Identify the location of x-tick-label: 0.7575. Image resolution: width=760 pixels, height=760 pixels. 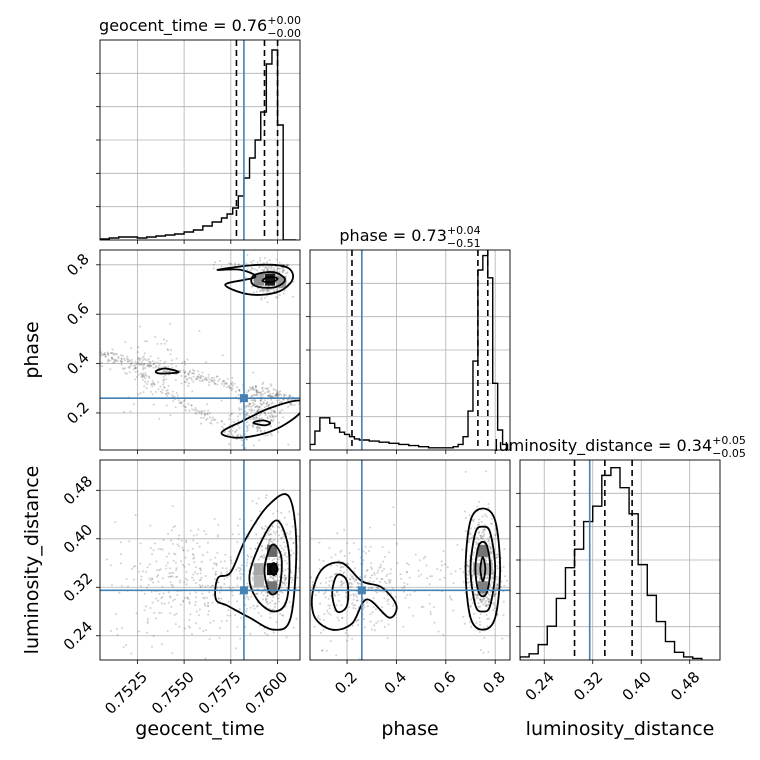
(220, 693).